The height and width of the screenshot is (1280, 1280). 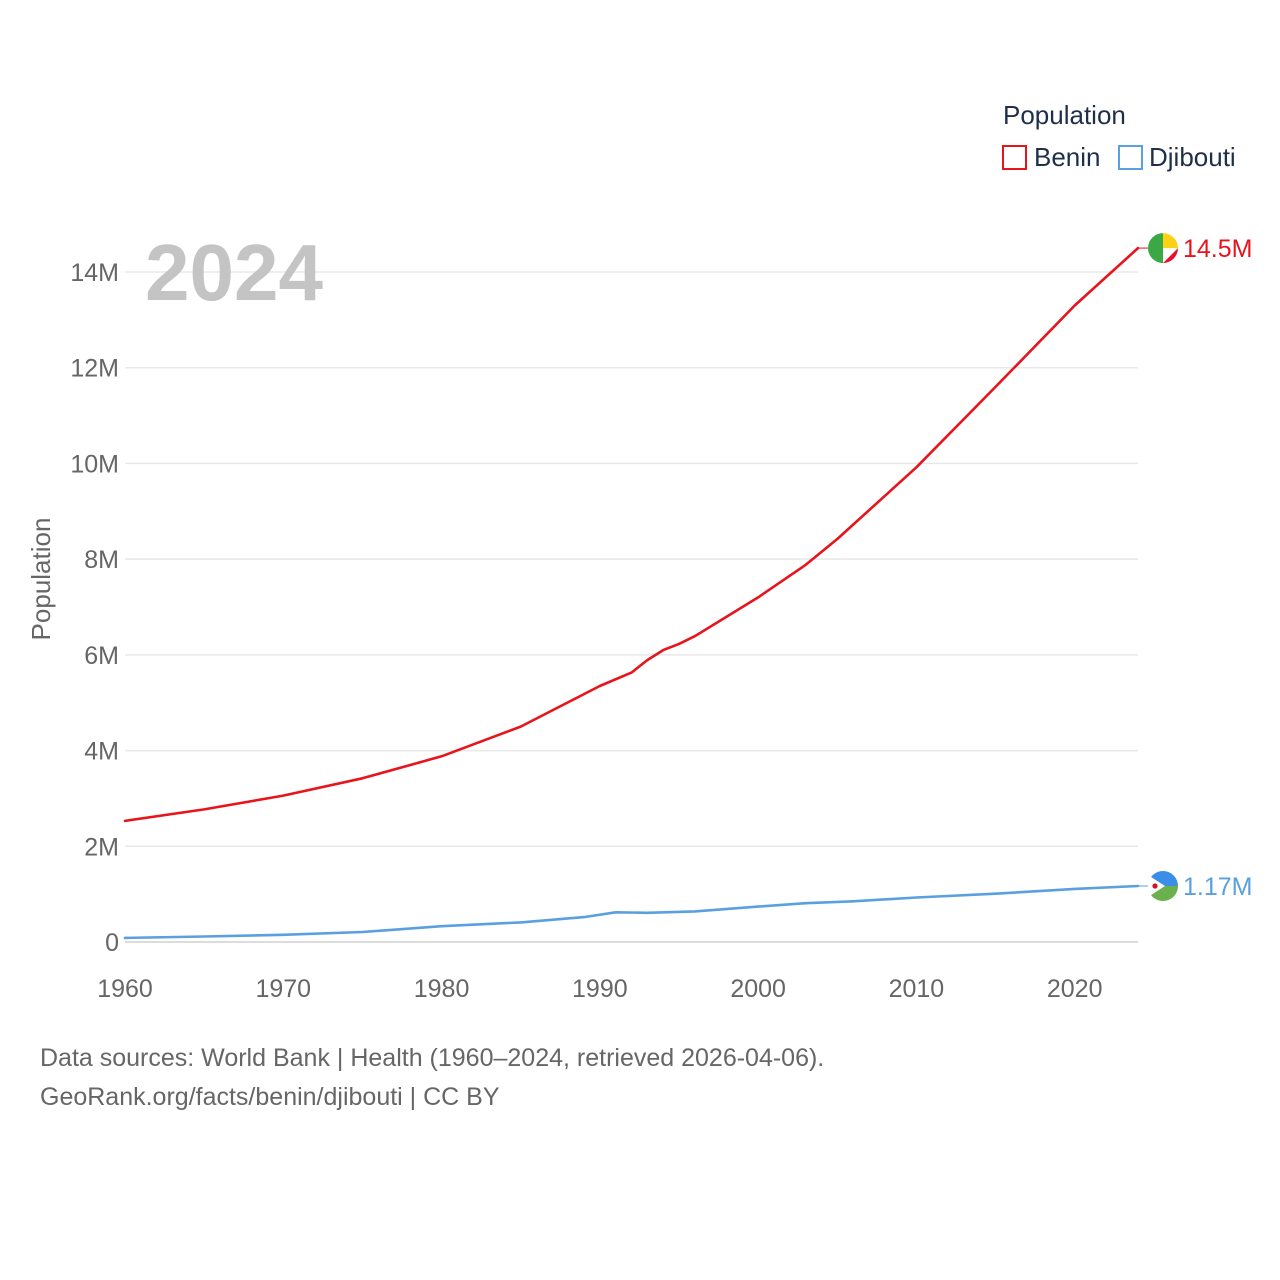 I want to click on end-label-benin: 14.5M, so click(x=1217, y=249).